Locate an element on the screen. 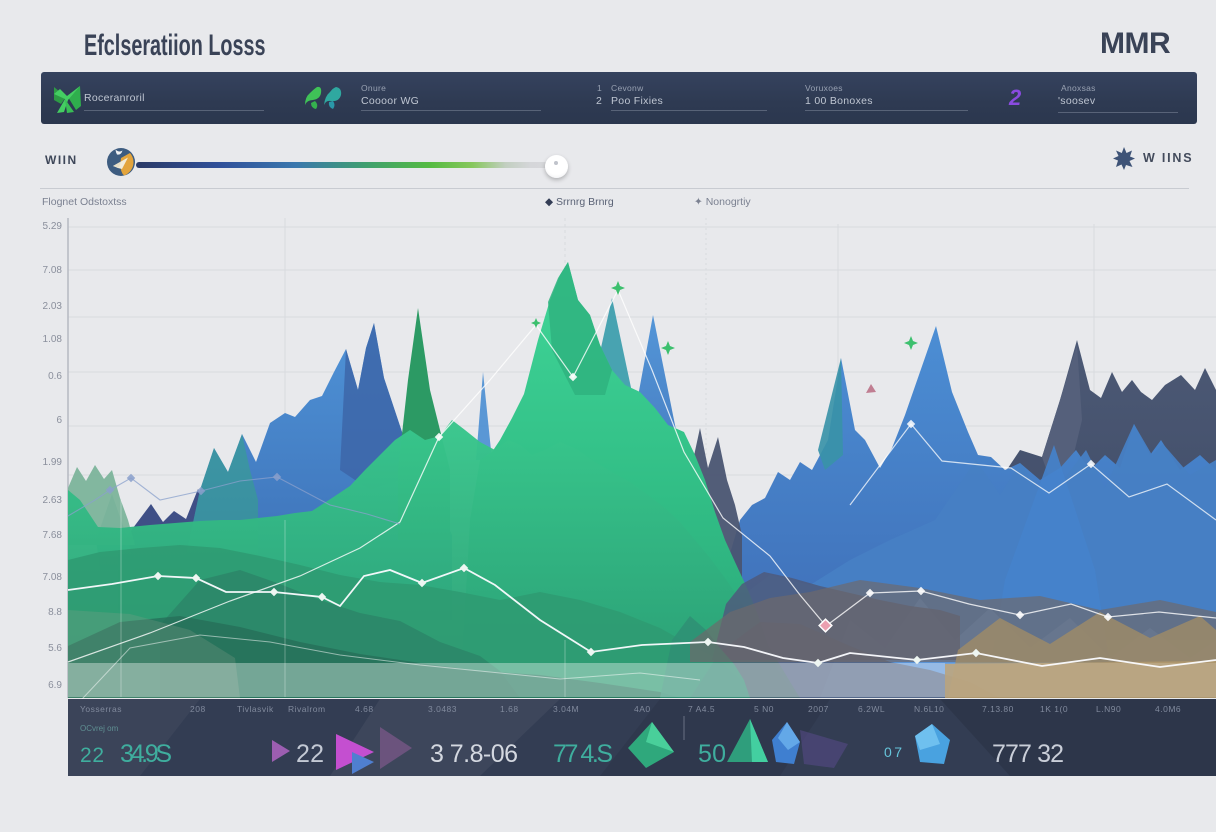  svg-text: 3.0483 is located at coordinates (442, 709).